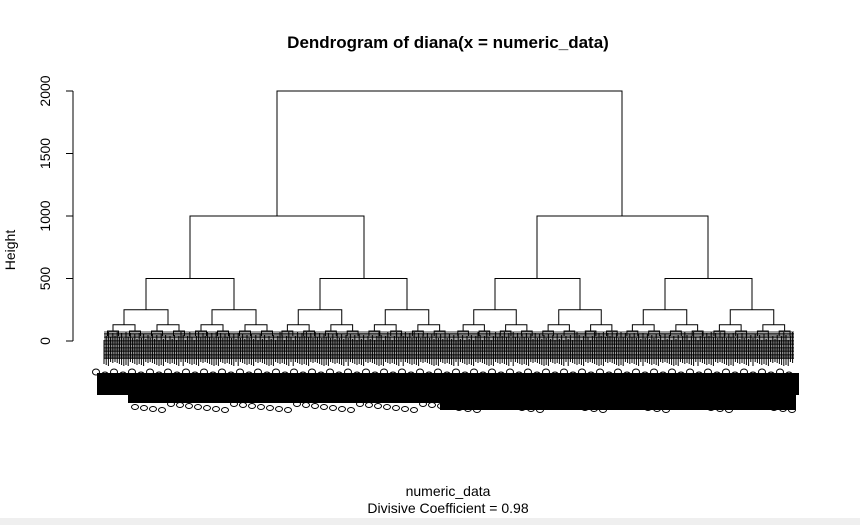 This screenshot has width=860, height=525. What do you see at coordinates (752, 317) in the screenshot?
I see `merge-RR-b` at bounding box center [752, 317].